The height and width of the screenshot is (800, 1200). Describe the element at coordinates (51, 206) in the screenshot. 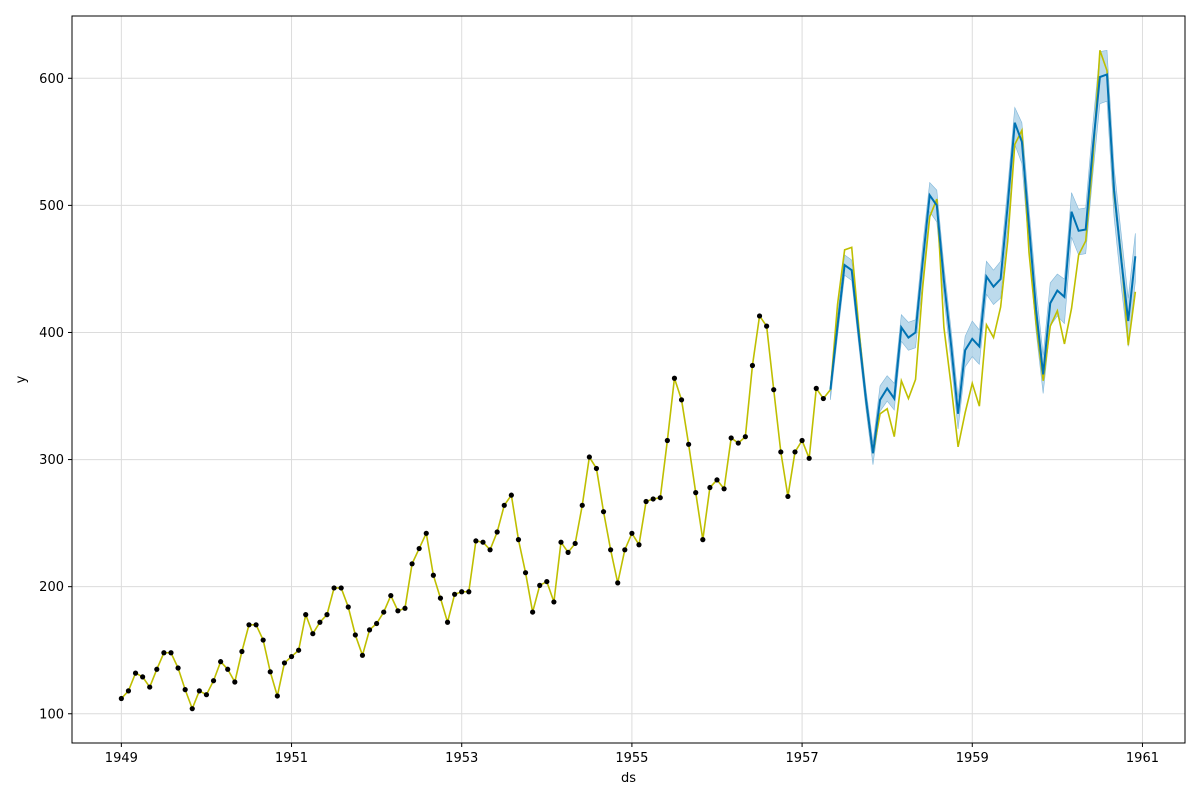

I see `y-tick-label: 500` at that location.